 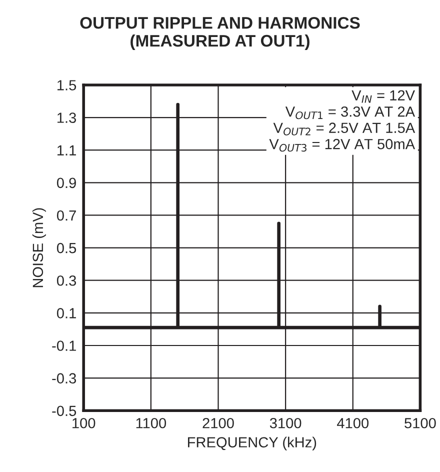 I want to click on y-tick-label: 0.1, so click(x=66, y=313).